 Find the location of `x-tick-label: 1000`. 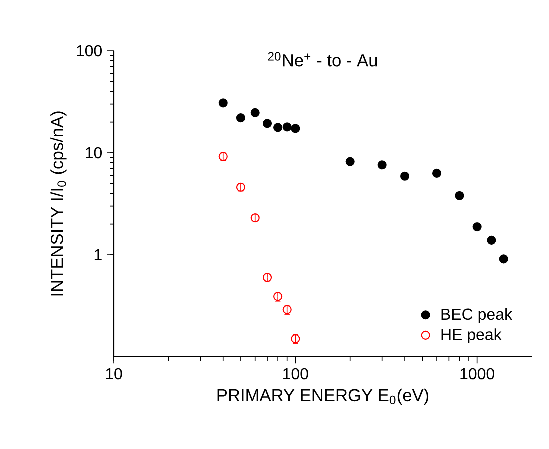

x-tick-label: 1000 is located at coordinates (477, 374).